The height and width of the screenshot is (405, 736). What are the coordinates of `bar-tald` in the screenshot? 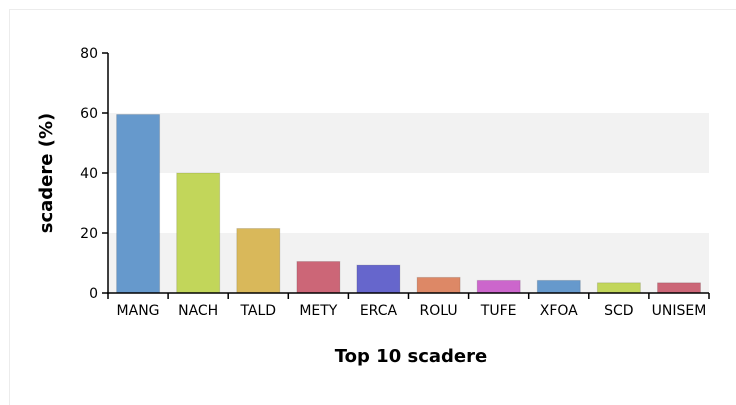 It's located at (258, 261).